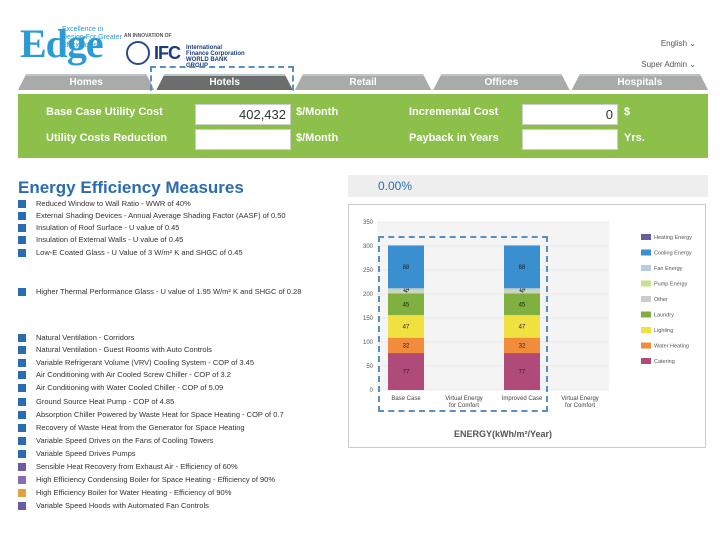  I want to click on measure-item: Natural Ventilation - Corridors, so click(76, 337).